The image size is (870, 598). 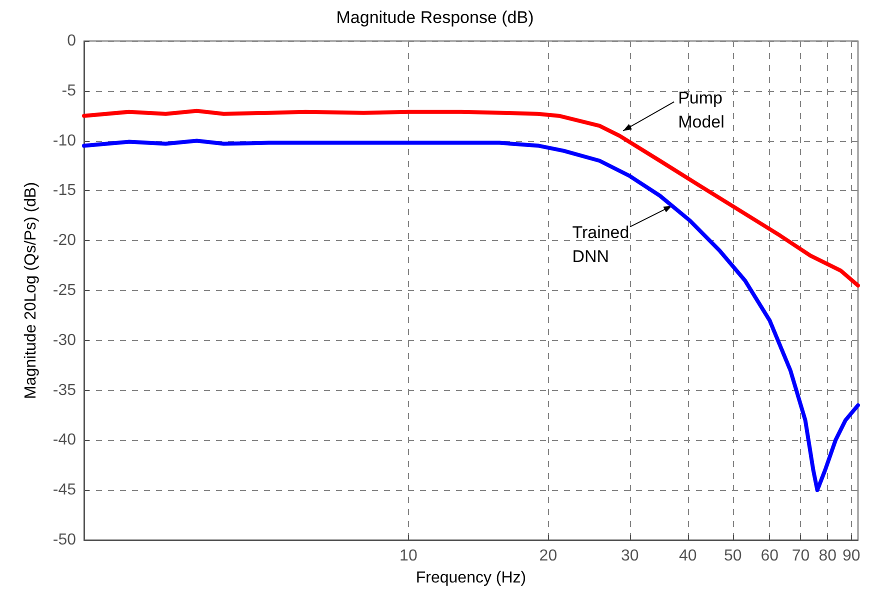 What do you see at coordinates (71, 41) in the screenshot?
I see `y-tick-label: 0` at bounding box center [71, 41].